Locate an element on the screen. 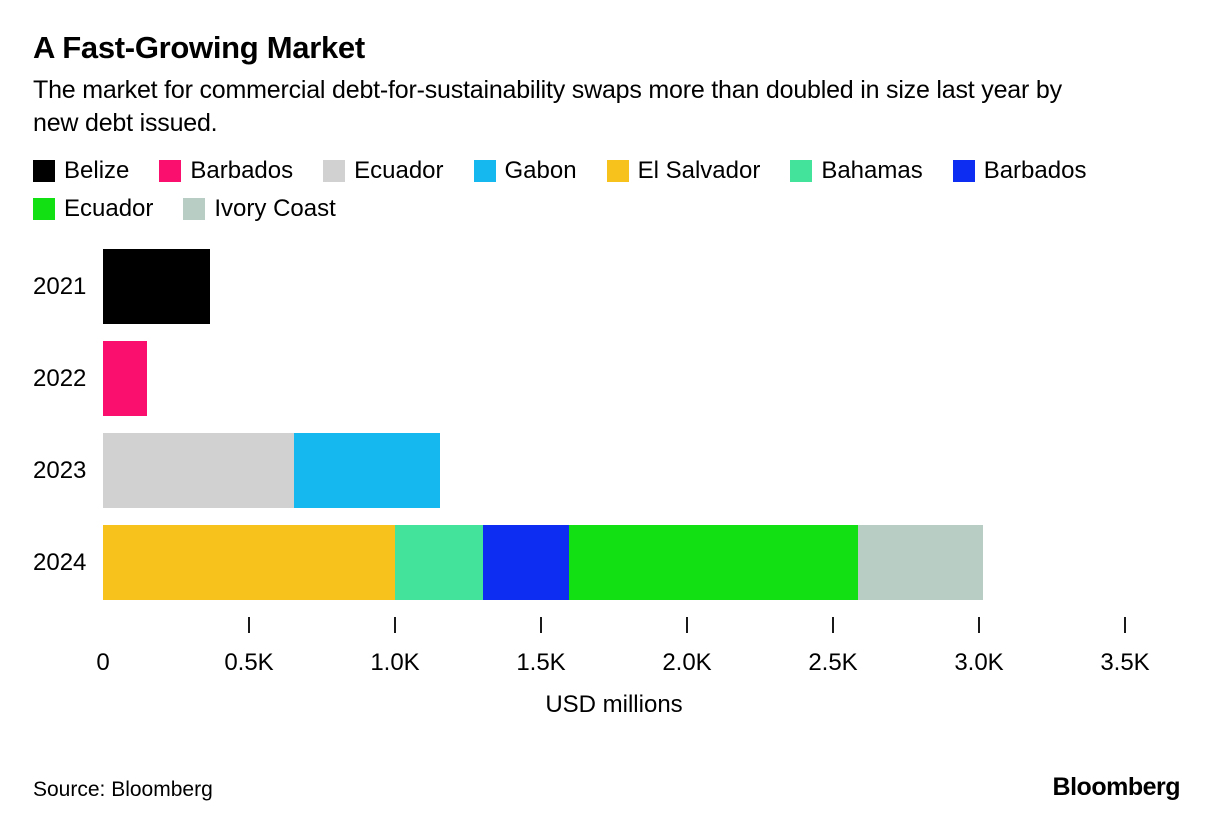 Image resolution: width=1213 pixels, height=828 pixels. bar-segment-el-salvador is located at coordinates (249, 562).